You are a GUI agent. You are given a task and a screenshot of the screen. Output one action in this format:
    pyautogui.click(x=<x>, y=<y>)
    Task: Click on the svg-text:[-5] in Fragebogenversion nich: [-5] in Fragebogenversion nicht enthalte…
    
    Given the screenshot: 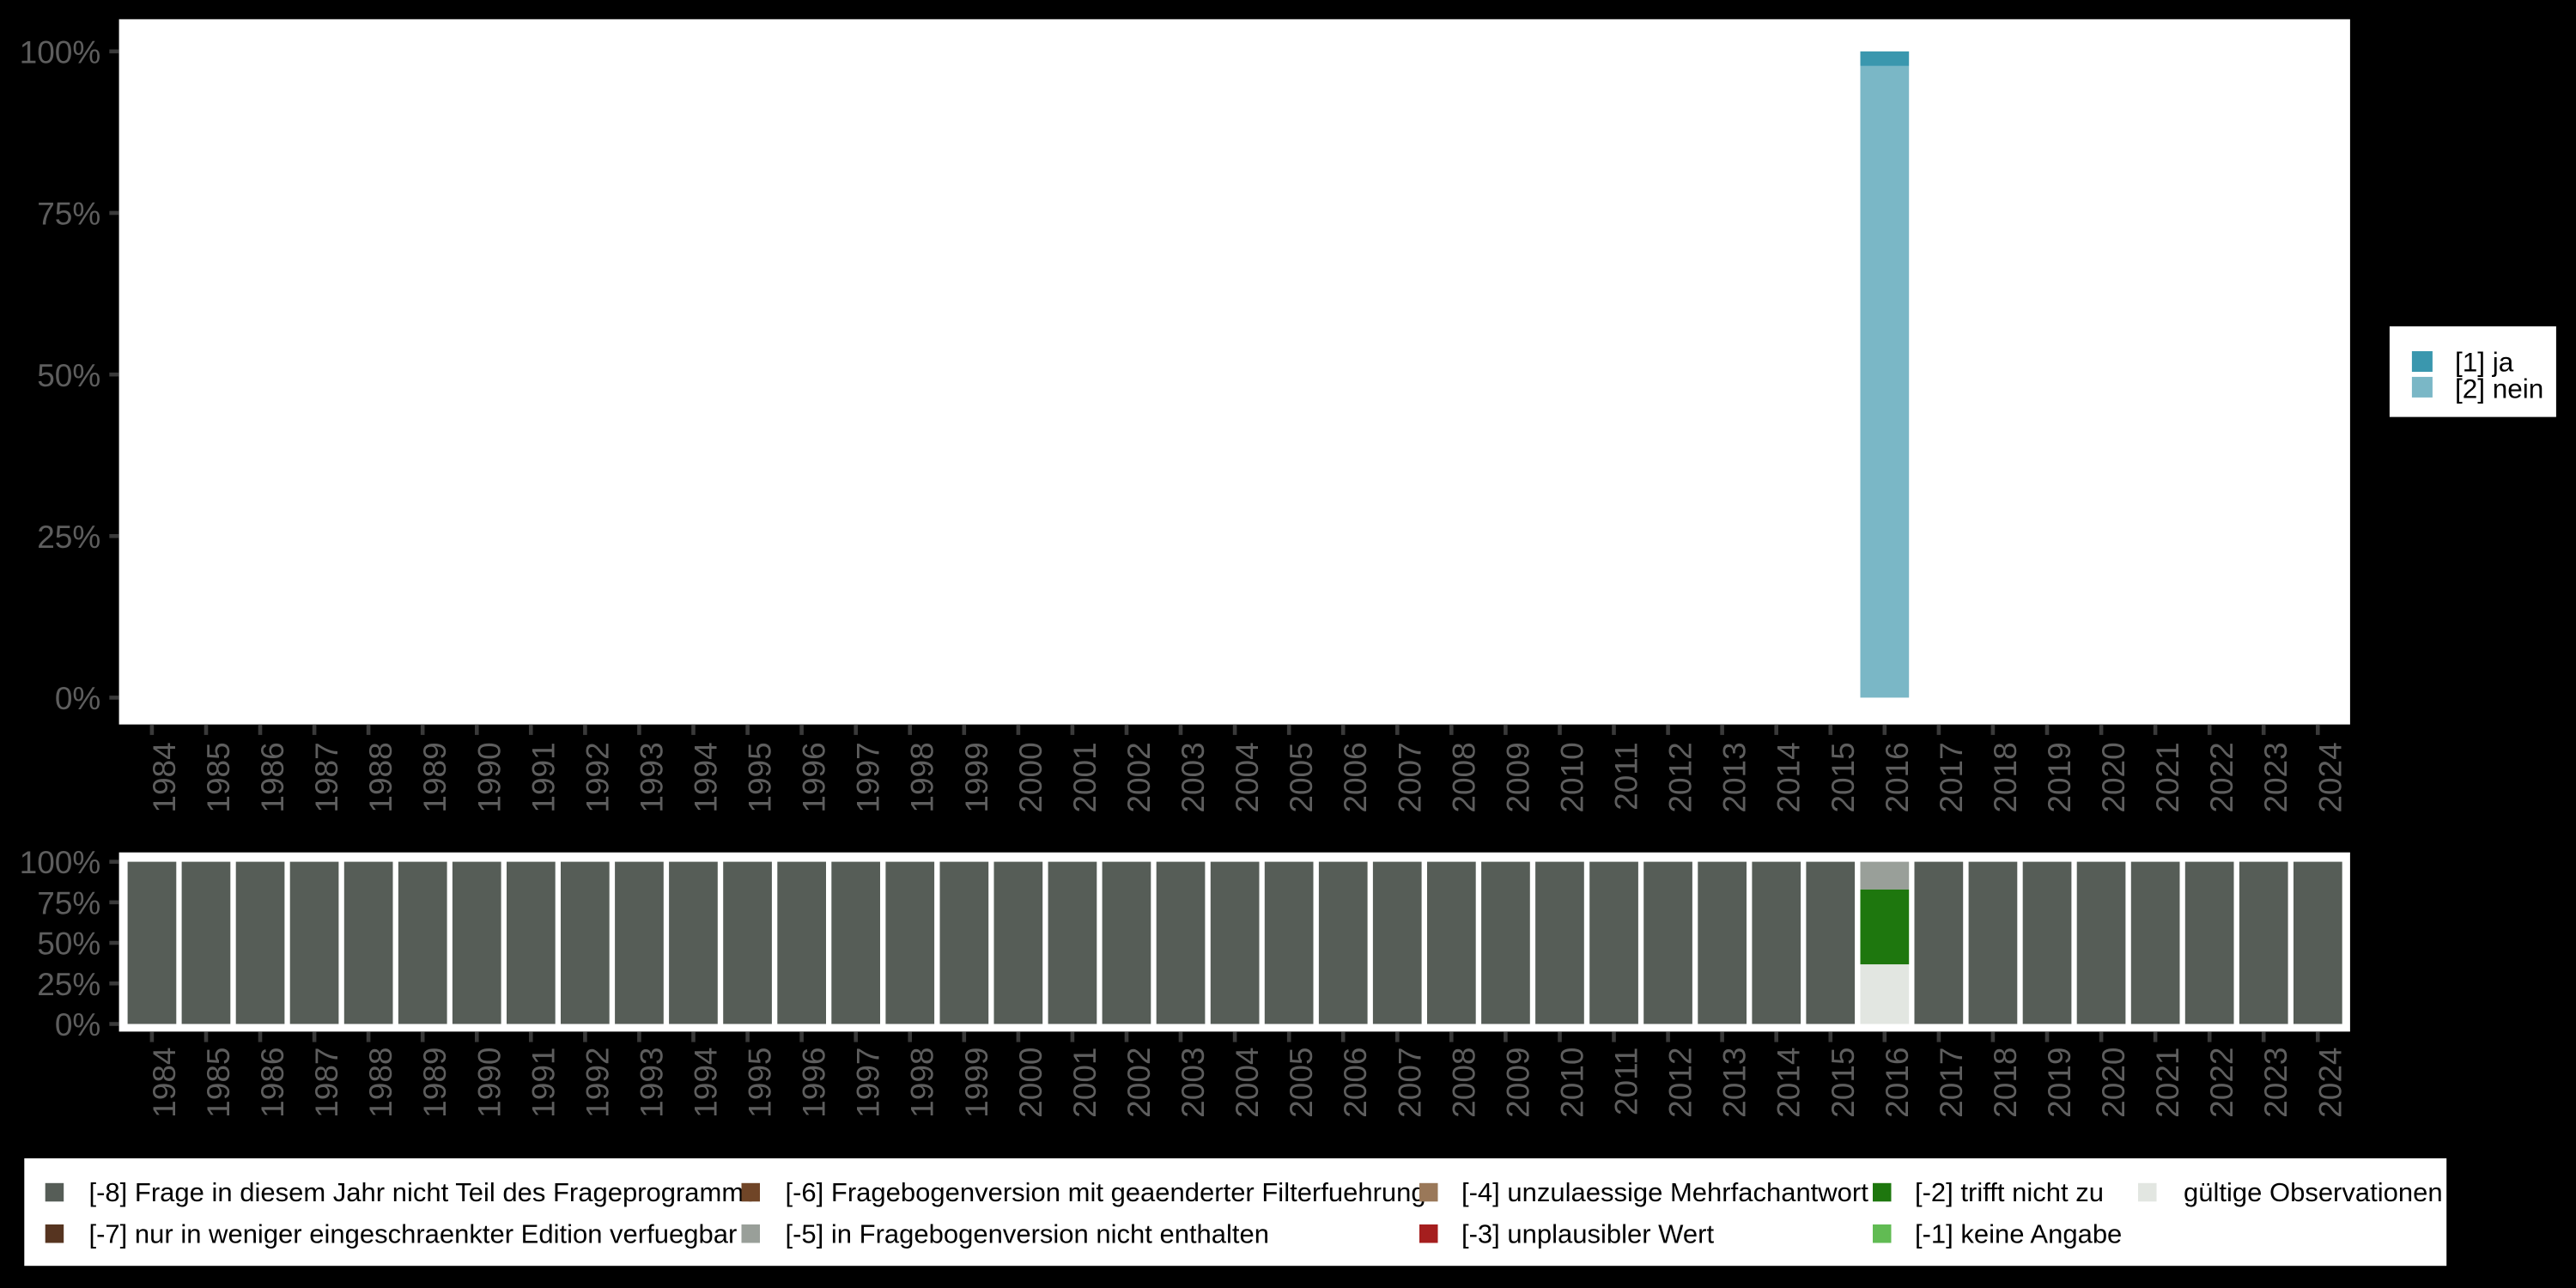 What is the action you would take?
    pyautogui.click(x=1028, y=1233)
    